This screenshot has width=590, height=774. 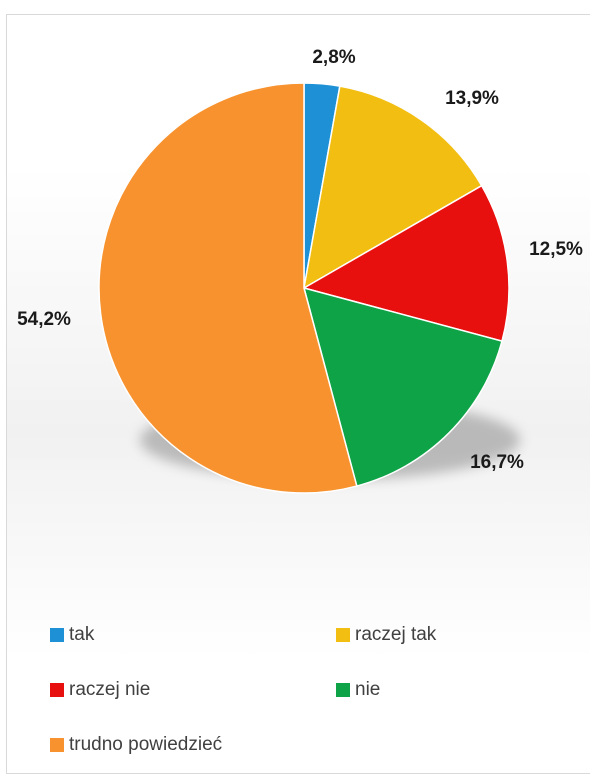 I want to click on pie-slice-nie, so click(x=402, y=387).